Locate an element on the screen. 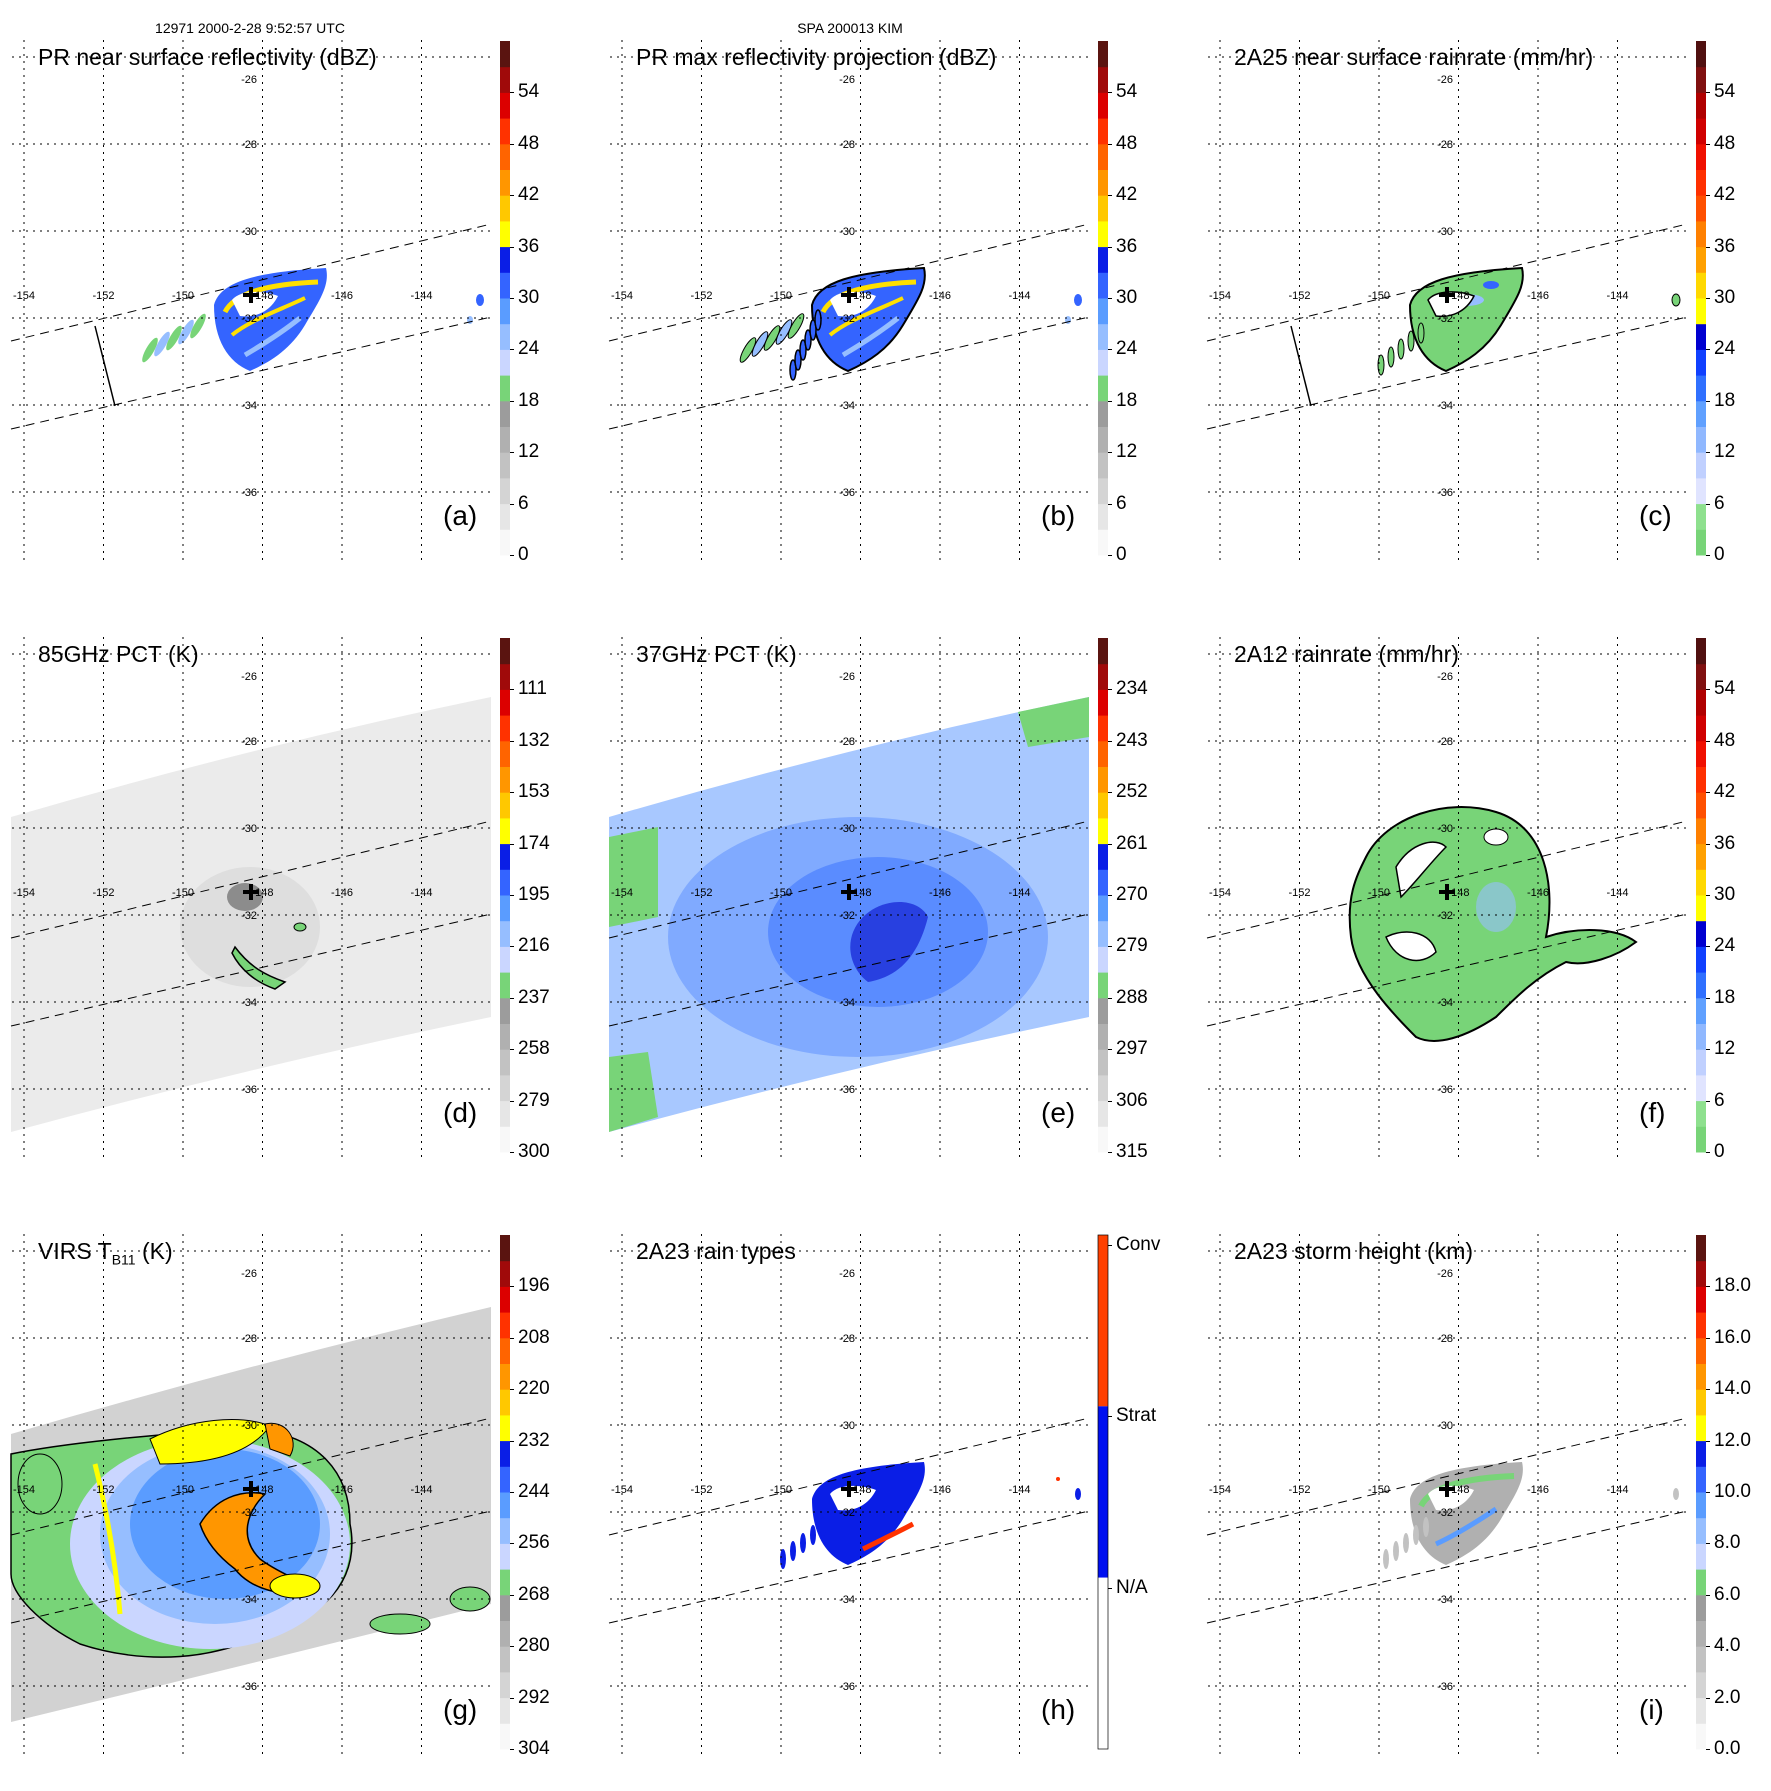  lon-label: -144 is located at coordinates (421, 1490).